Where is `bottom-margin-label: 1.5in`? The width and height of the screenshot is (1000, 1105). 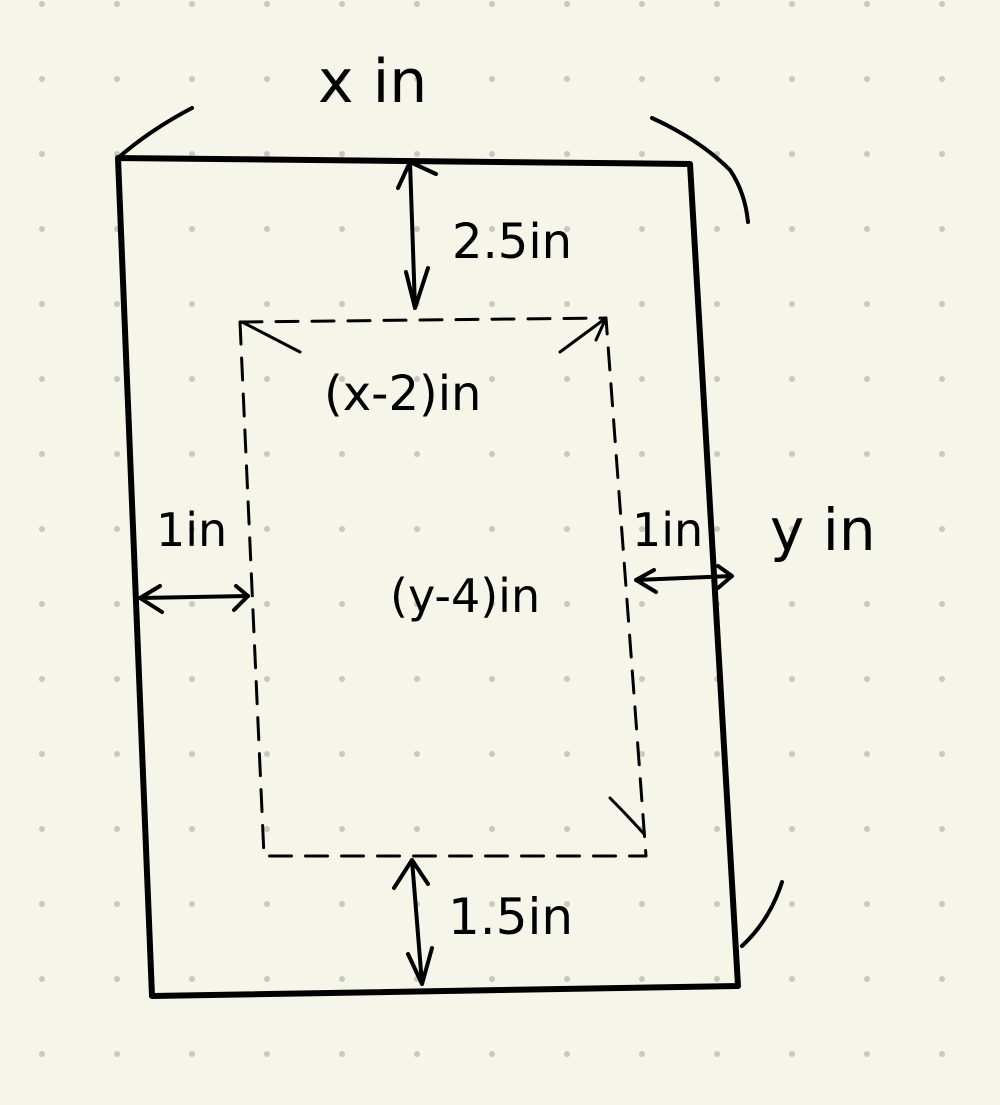
bottom-margin-label: 1.5in is located at coordinates (510, 917).